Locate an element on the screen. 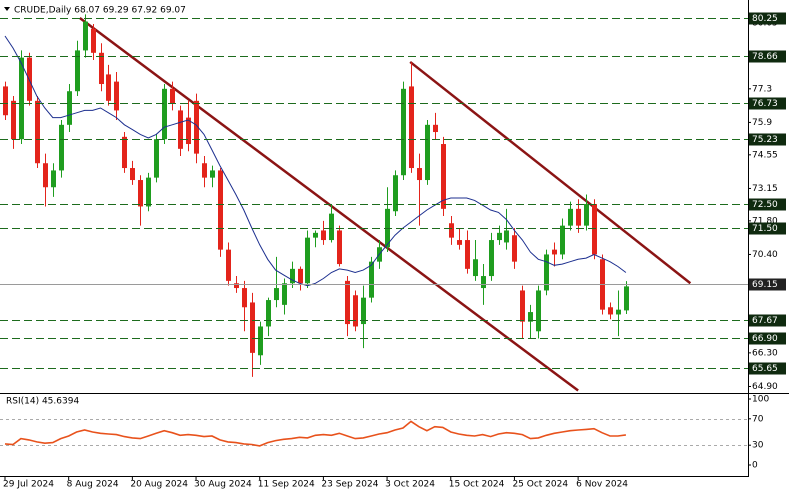 This screenshot has height=493, width=789. level-label: 65.65 is located at coordinates (765, 369).